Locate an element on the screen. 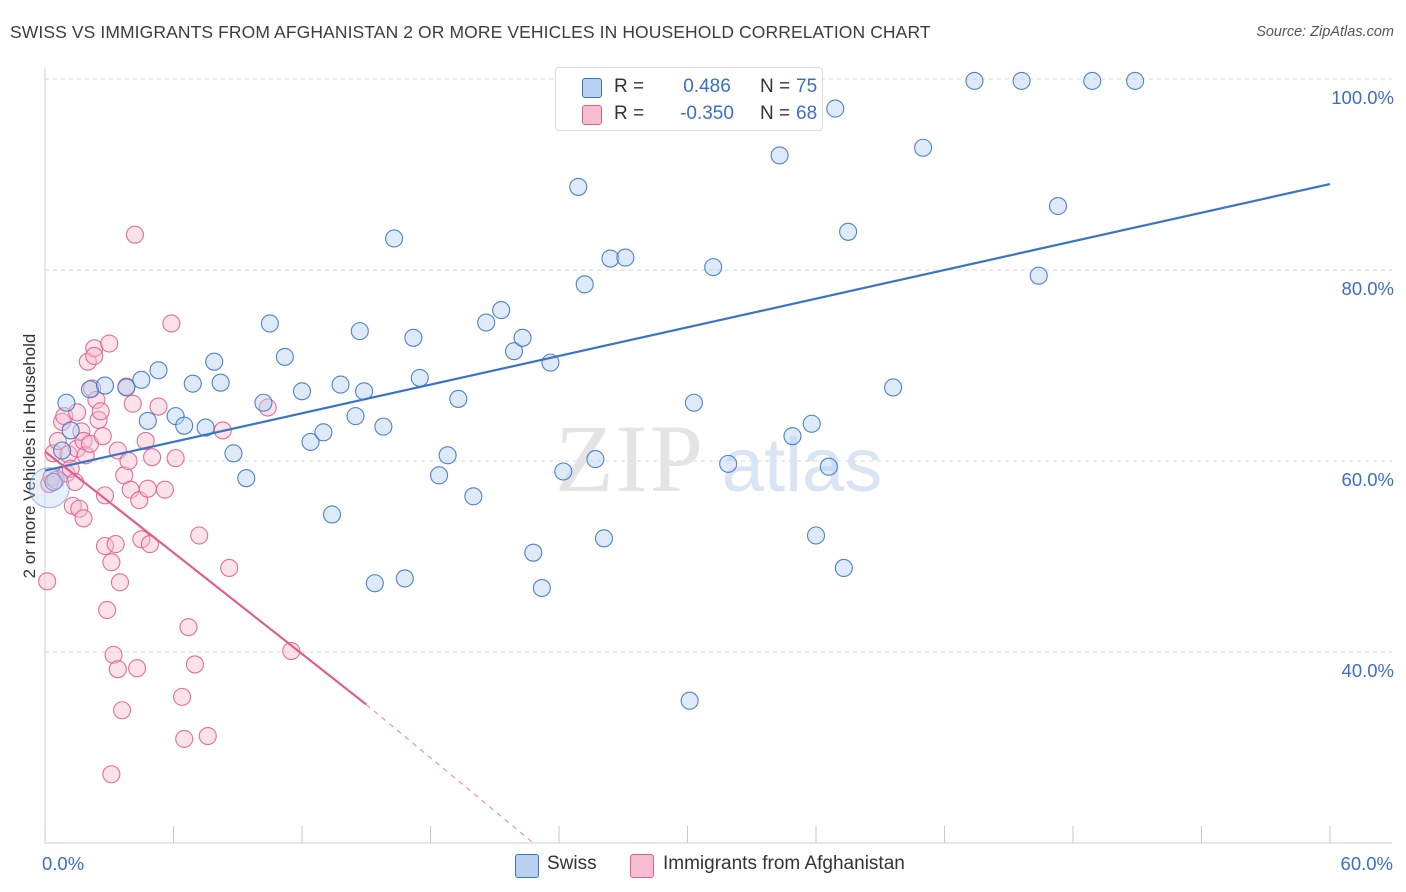 This screenshot has height=892, width=1406. legend-n-value-afghan: 68 is located at coordinates (807, 113).